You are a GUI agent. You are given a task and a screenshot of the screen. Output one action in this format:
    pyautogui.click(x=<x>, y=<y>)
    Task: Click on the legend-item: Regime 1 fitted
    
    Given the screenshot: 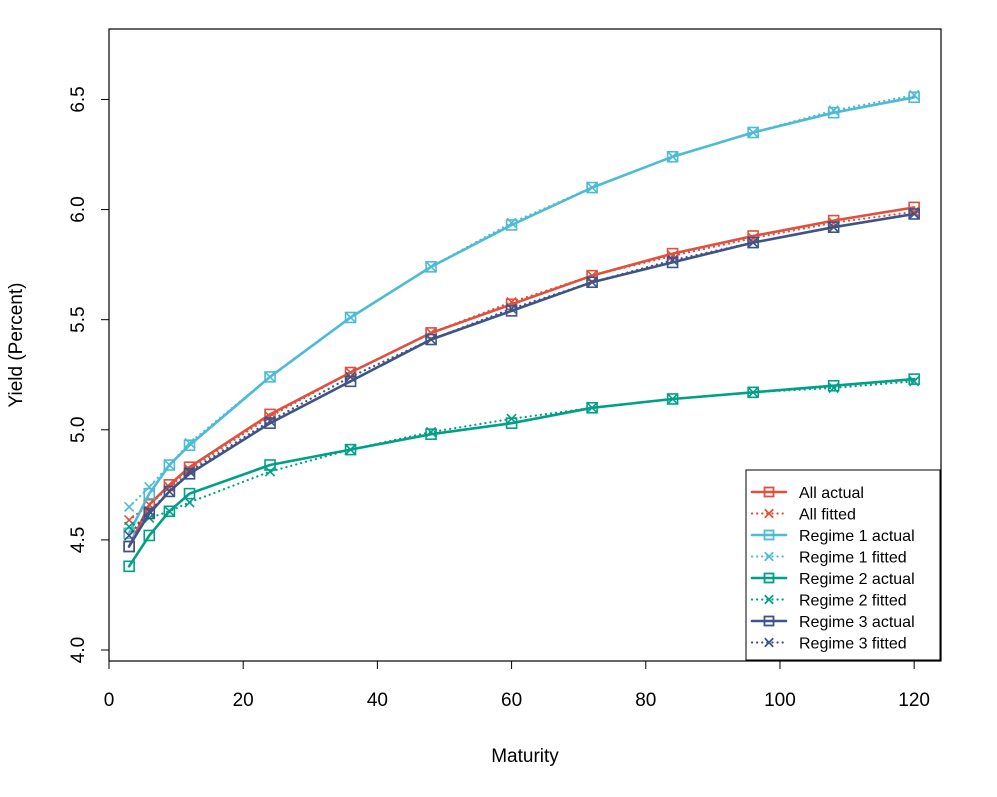 What is the action you would take?
    pyautogui.click(x=828, y=558)
    